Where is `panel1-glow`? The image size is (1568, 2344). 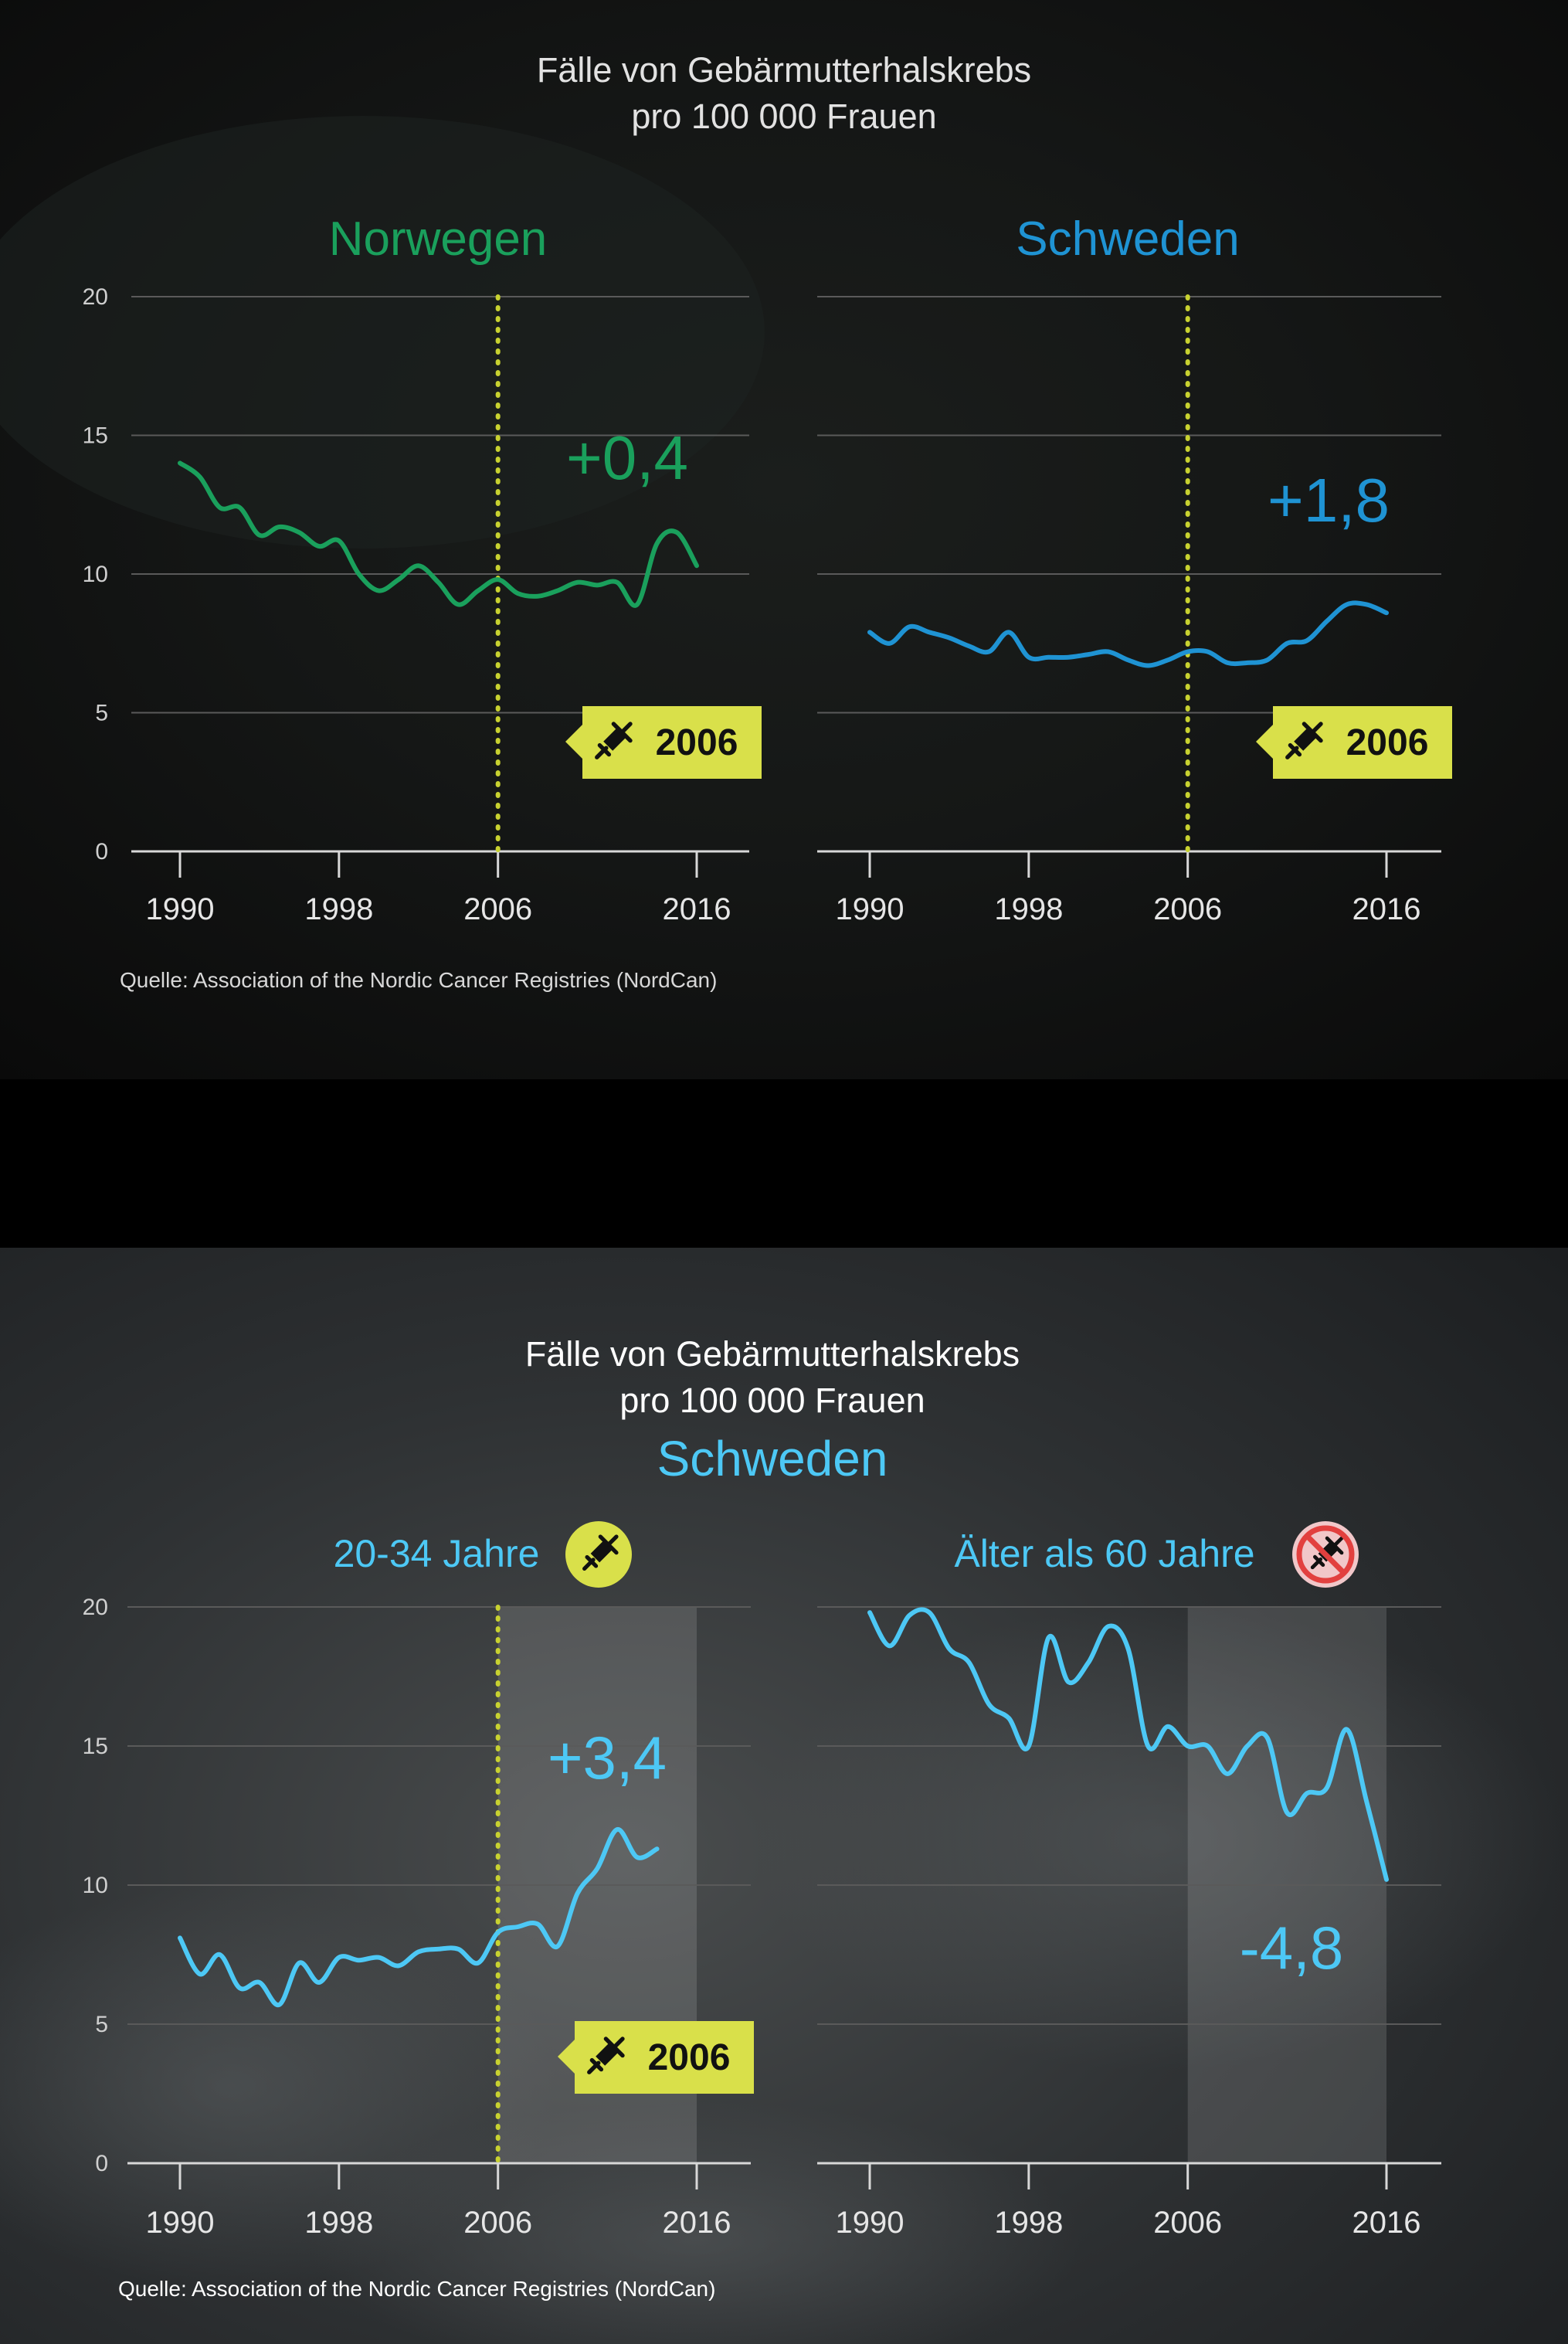 panel1-glow is located at coordinates (382, 332).